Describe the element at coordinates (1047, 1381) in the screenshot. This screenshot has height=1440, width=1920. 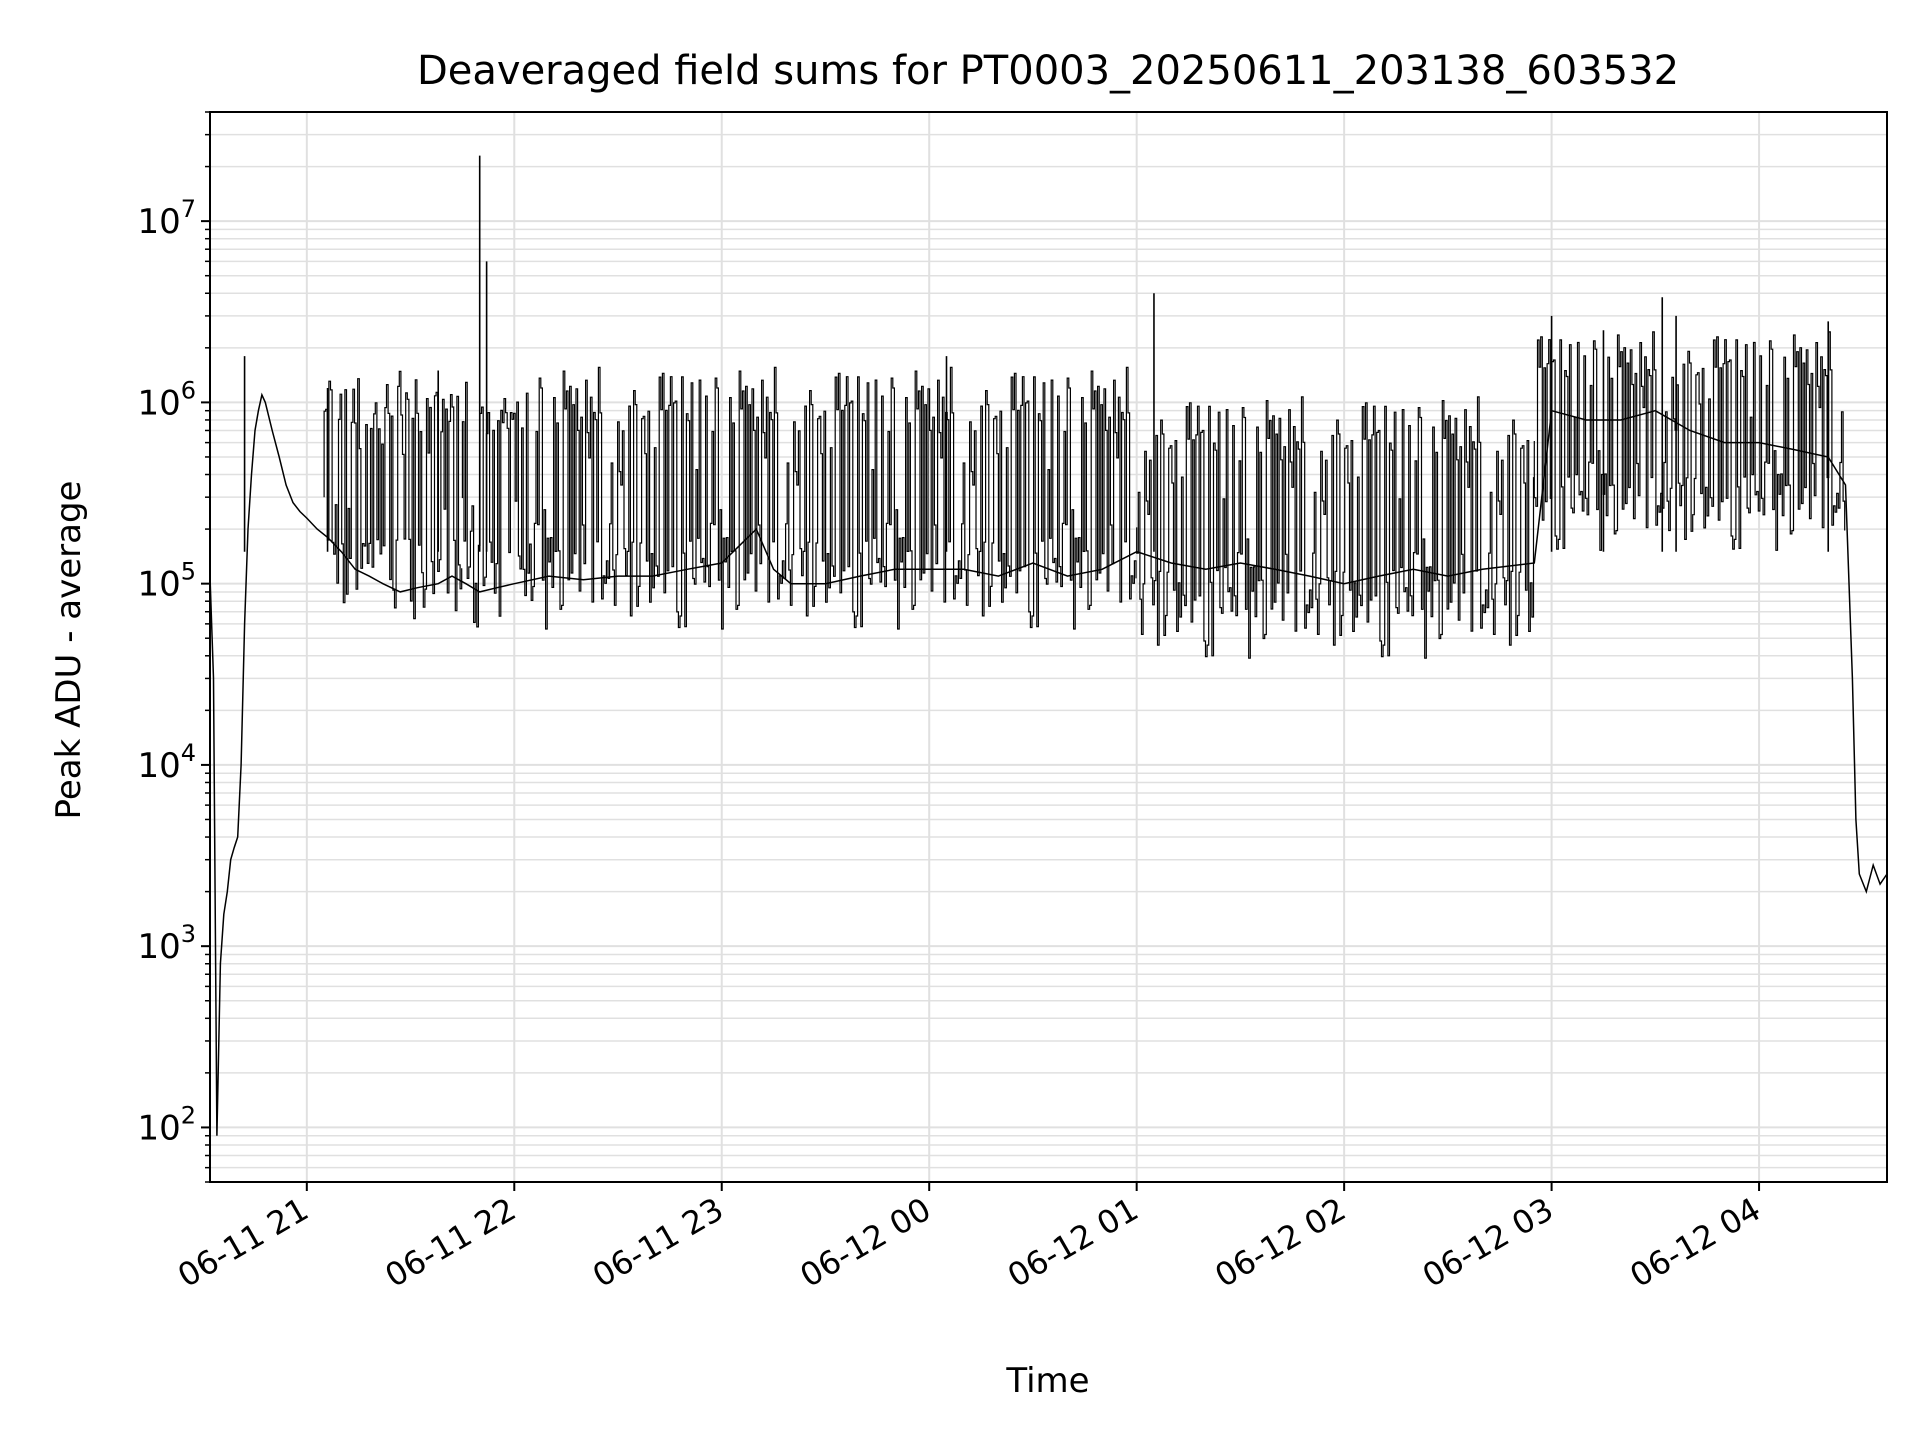
I see `x-axis-label: Time` at that location.